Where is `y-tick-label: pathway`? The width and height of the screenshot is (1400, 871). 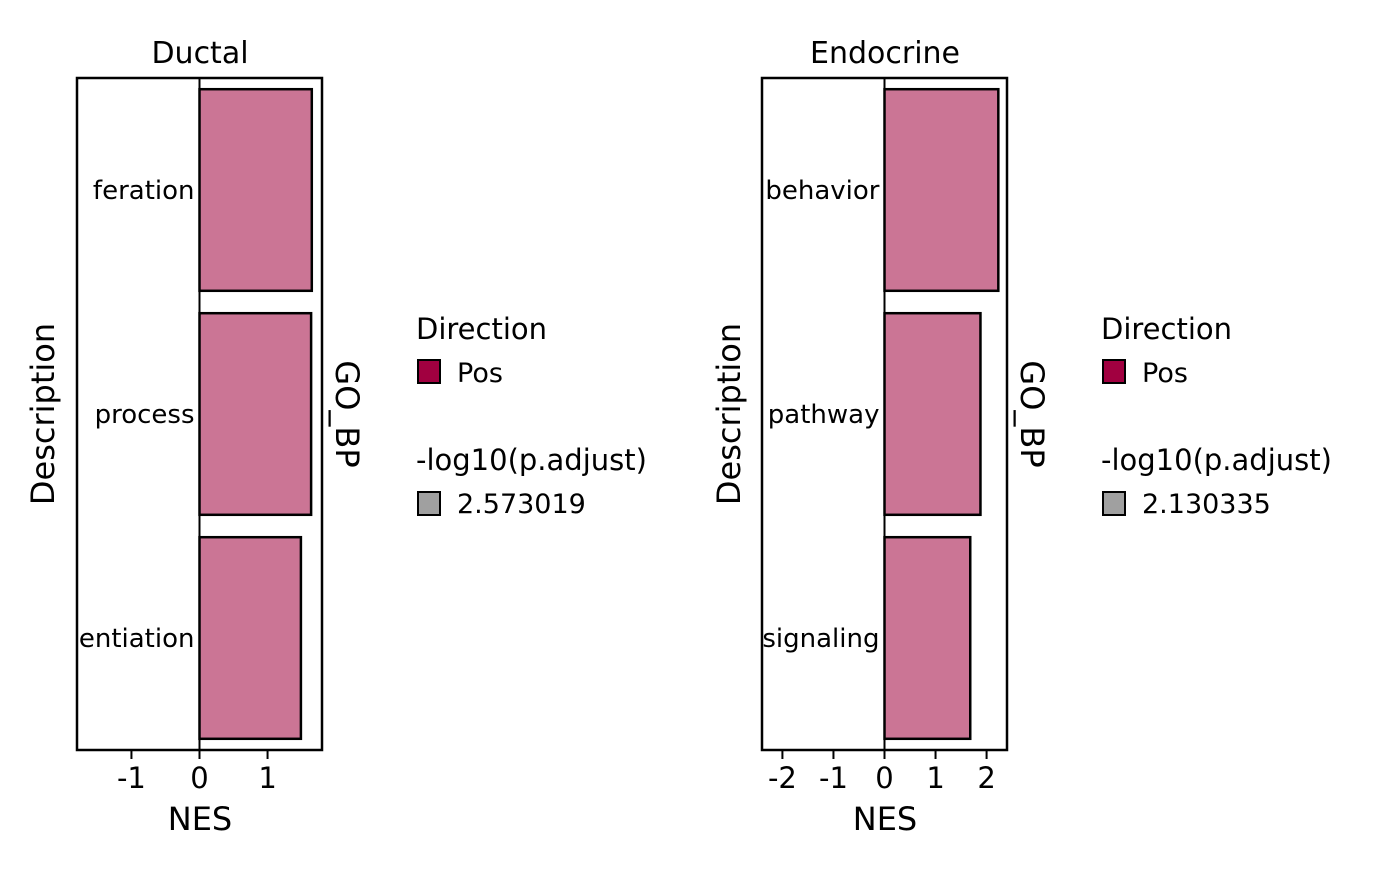 y-tick-label: pathway is located at coordinates (824, 415).